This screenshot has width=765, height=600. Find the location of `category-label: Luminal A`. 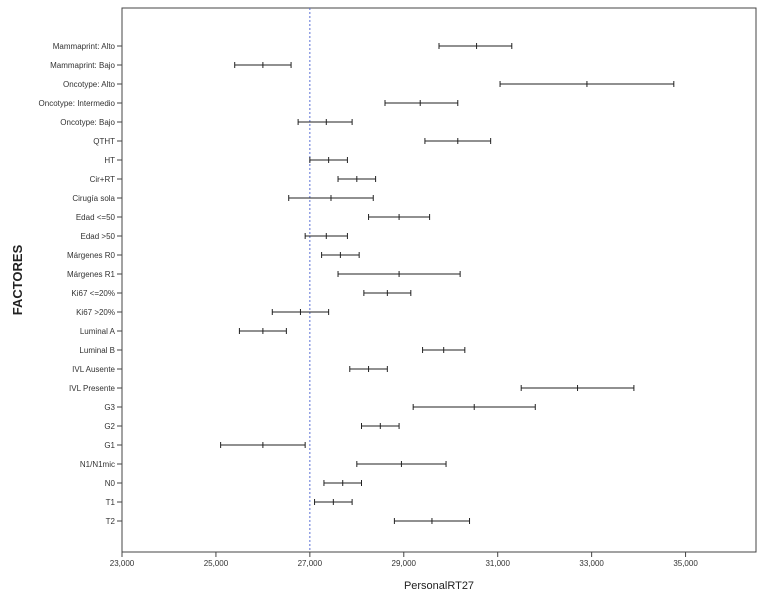

category-label: Luminal A is located at coordinates (98, 331).